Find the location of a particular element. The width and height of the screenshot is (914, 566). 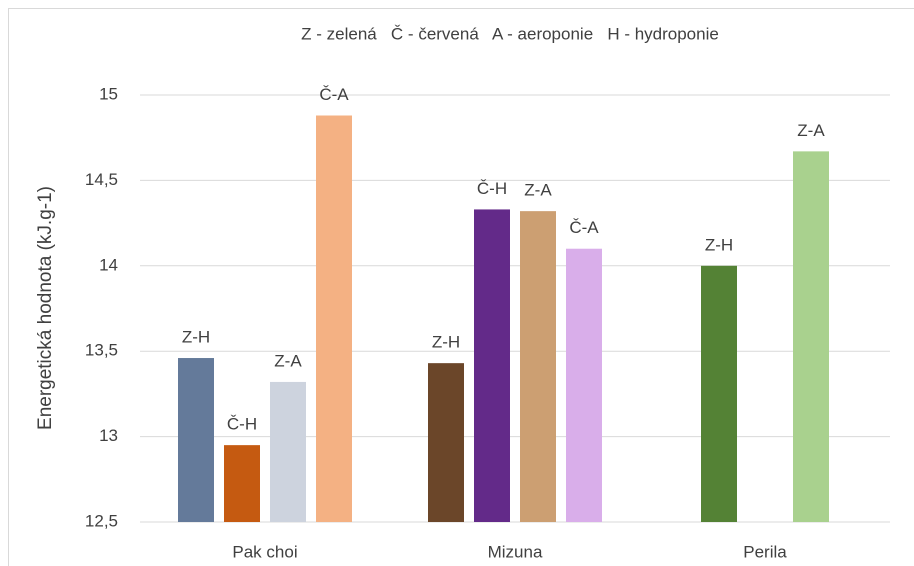

x-tick-label: Mizuna is located at coordinates (515, 551).